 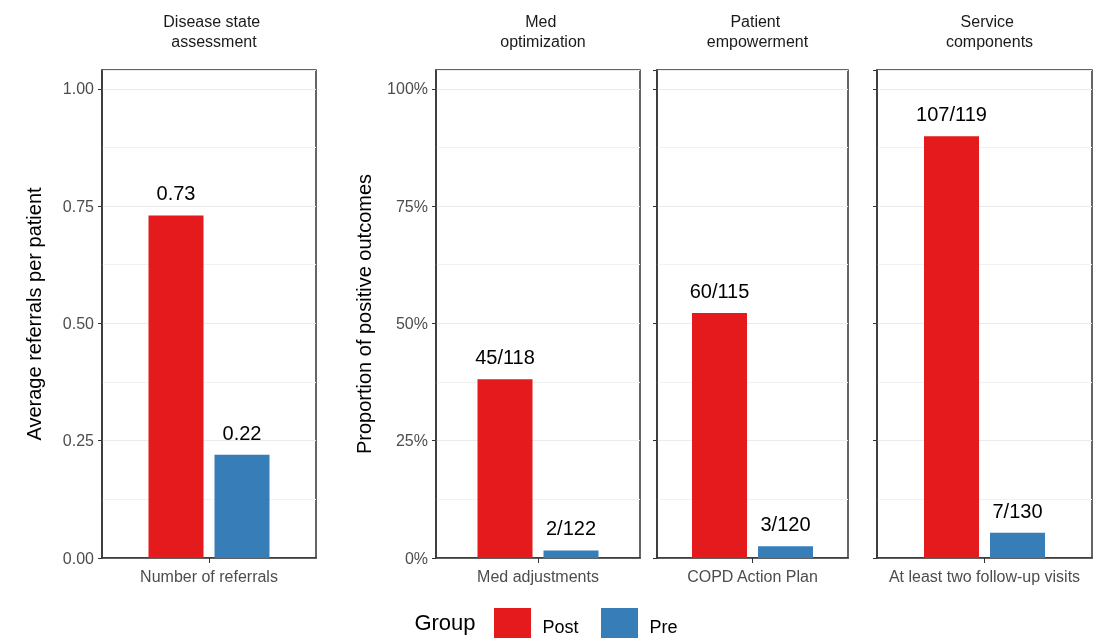 What do you see at coordinates (1017, 510) in the screenshot?
I see `data-label: 7/130` at bounding box center [1017, 510].